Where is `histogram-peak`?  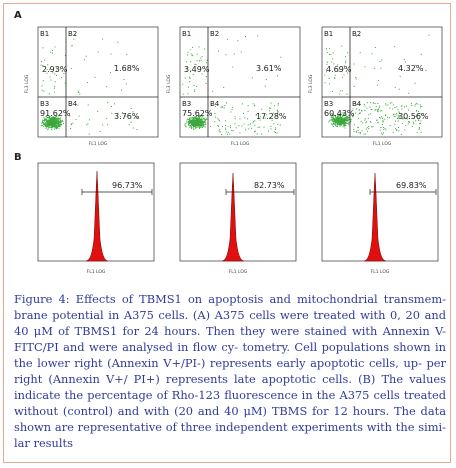 histogram-peak is located at coordinates (375, 217).